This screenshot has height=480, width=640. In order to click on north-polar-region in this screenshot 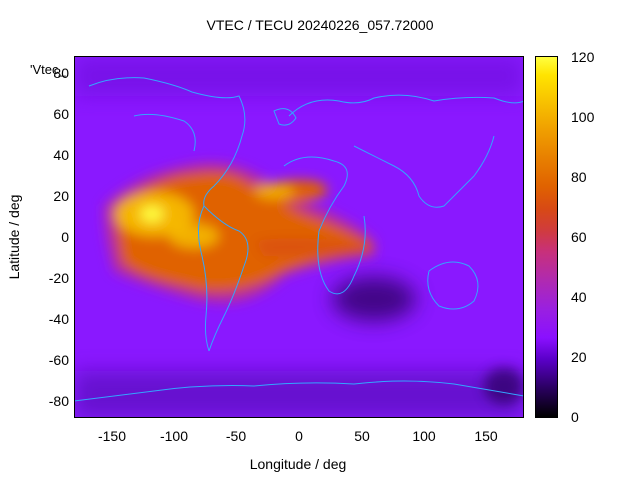, I will do `click(299, 76)`.